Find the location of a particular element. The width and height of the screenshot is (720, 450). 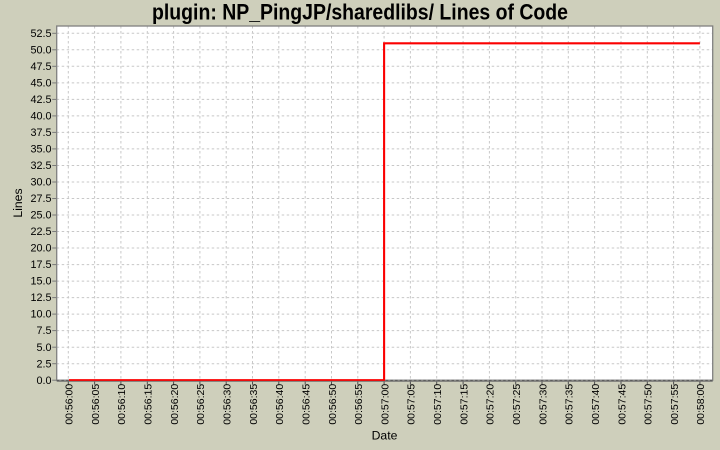

svg-text: 00:57:35 is located at coordinates (570, 404).